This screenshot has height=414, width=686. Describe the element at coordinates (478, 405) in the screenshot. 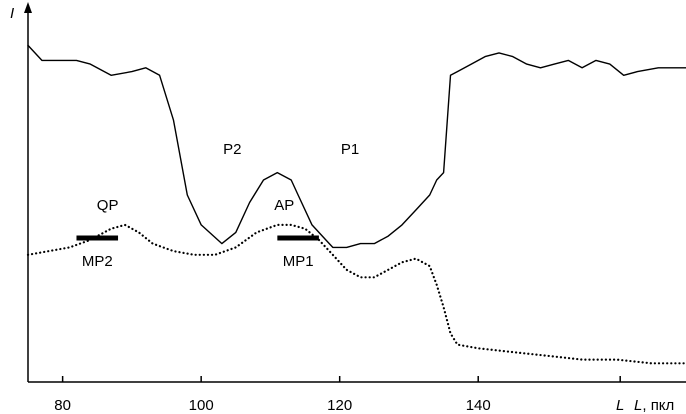

I see `x-tick-label-140: 140` at that location.